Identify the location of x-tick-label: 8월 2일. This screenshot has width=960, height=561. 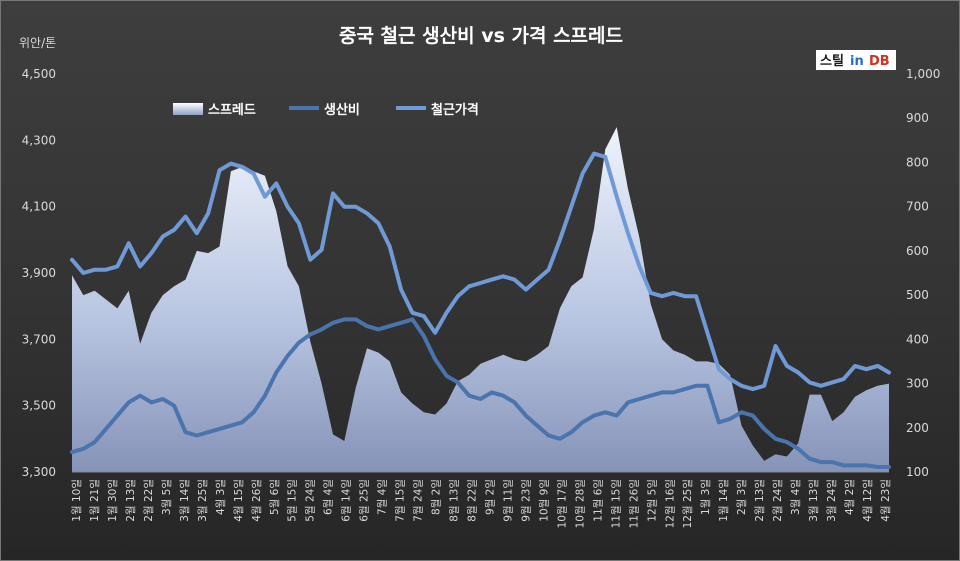
(436, 497).